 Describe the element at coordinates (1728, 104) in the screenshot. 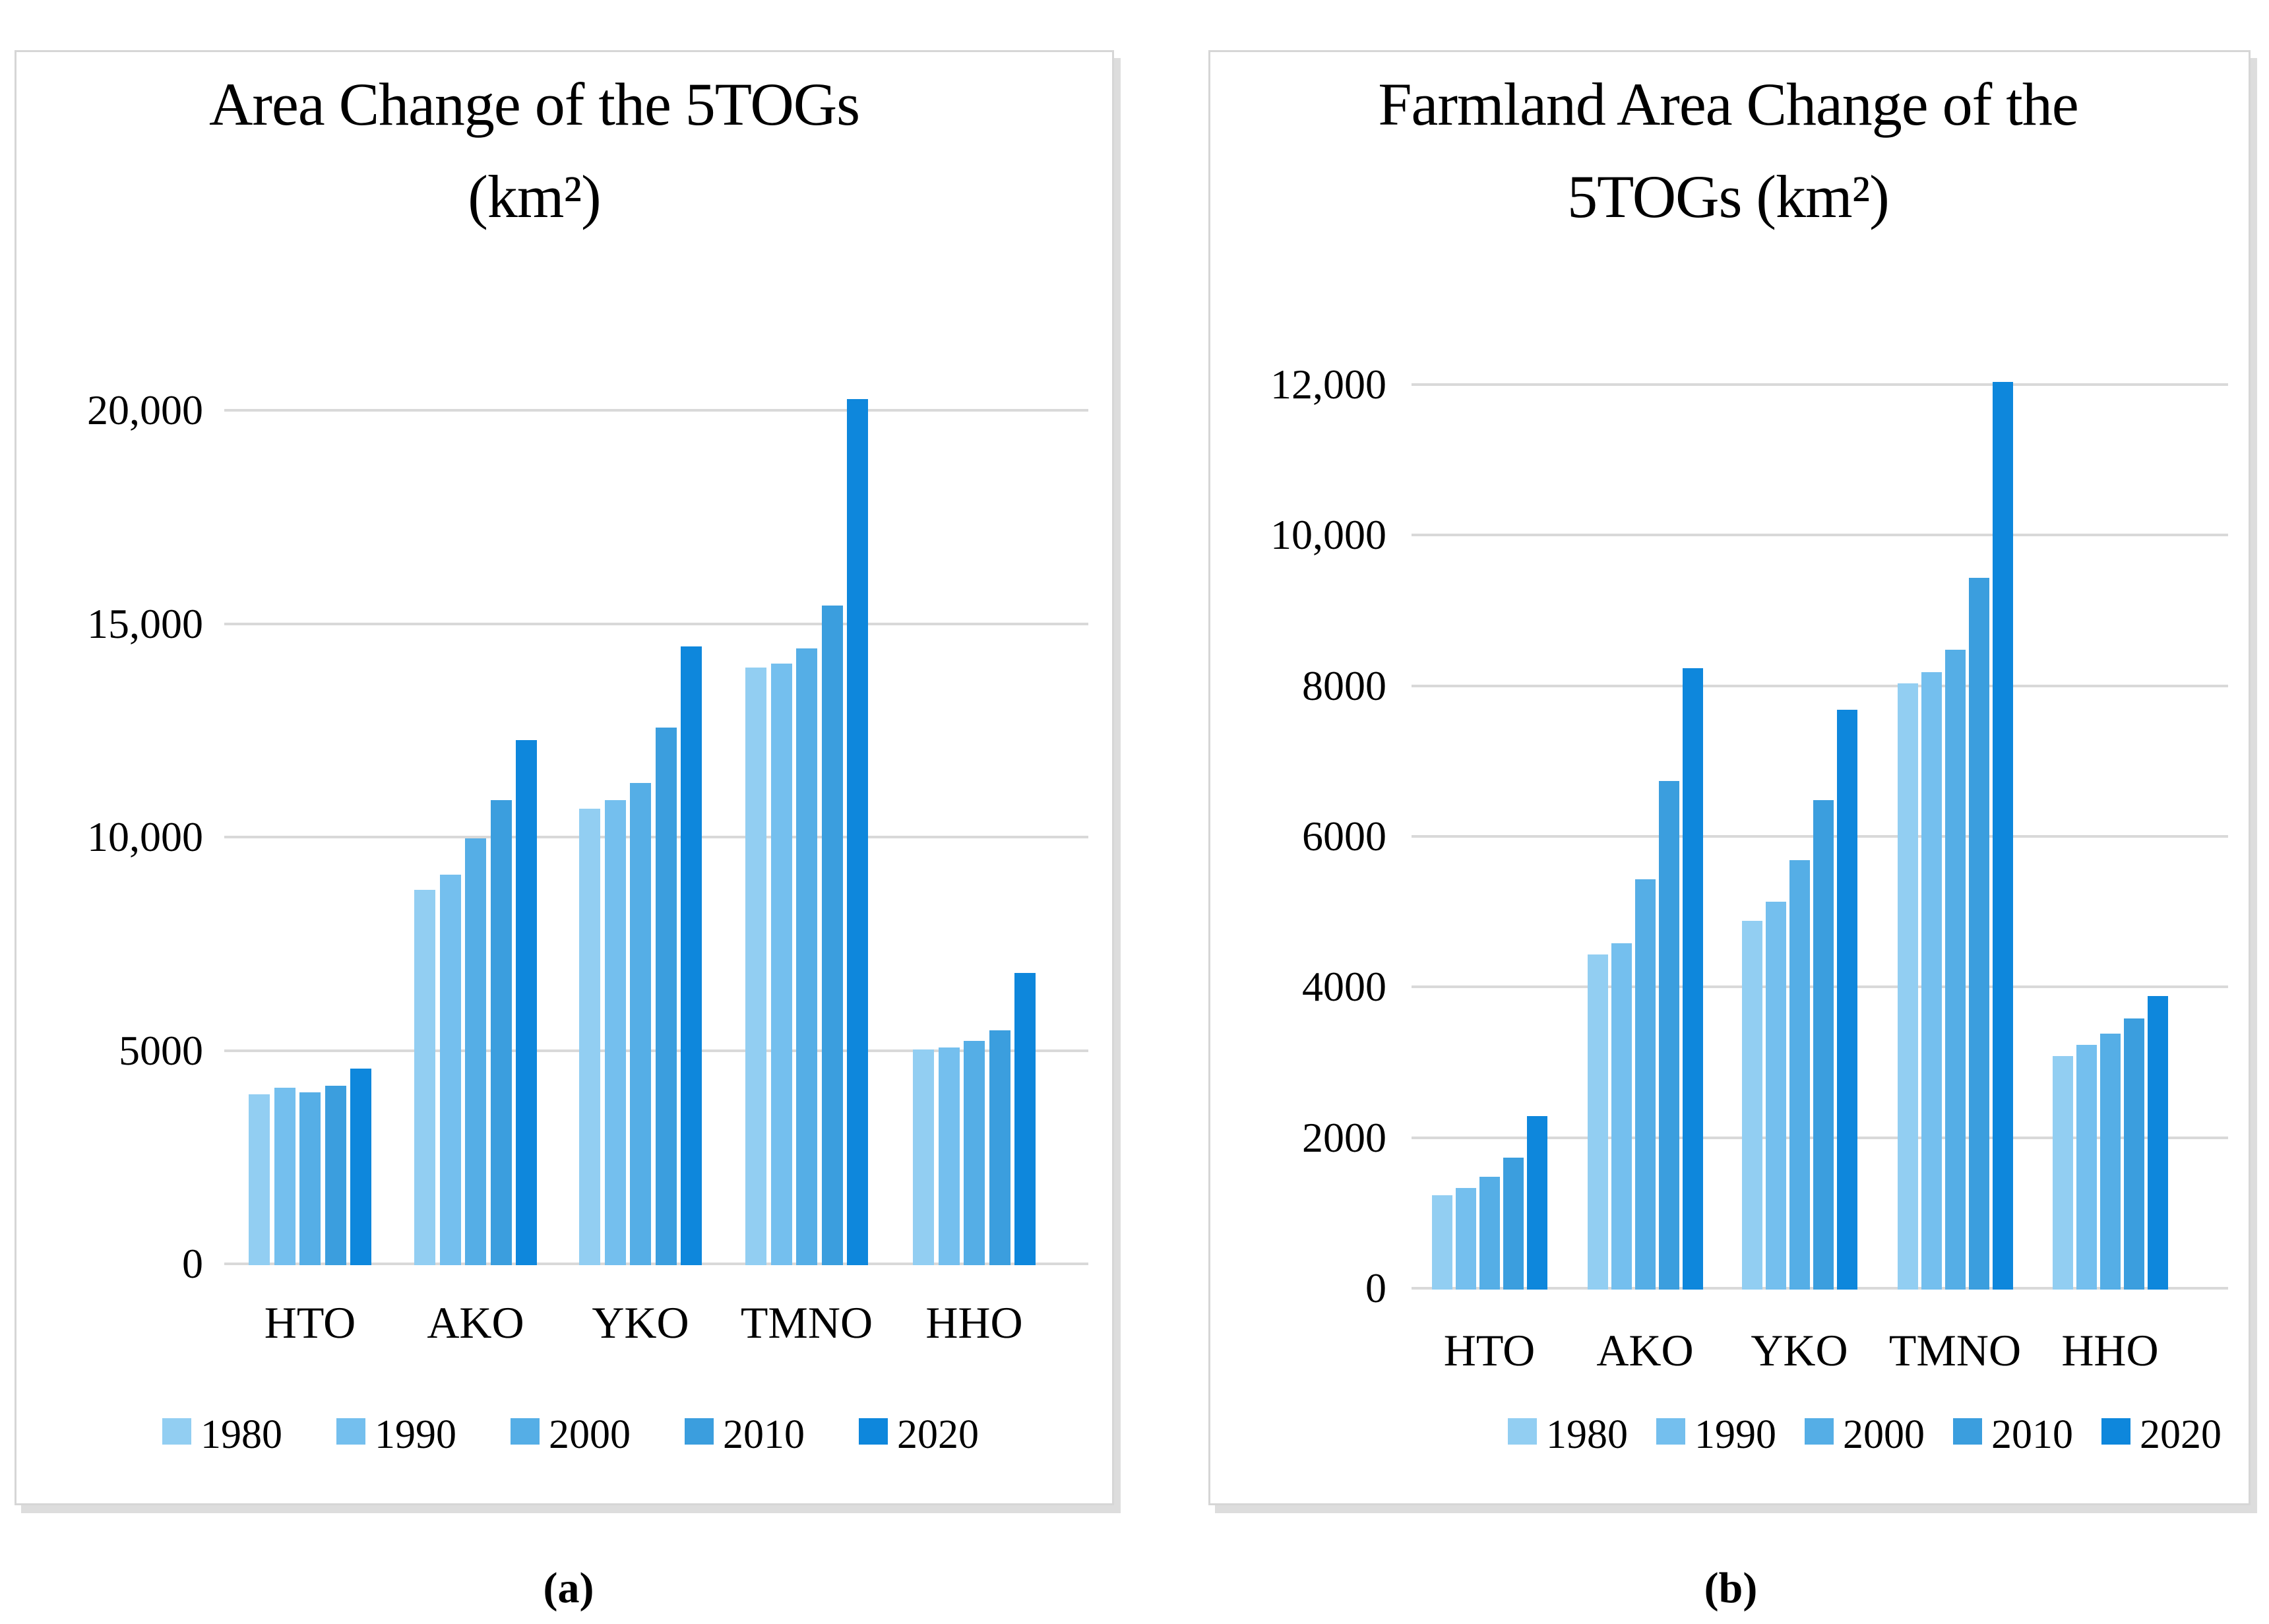

I see `chart-b-title-line1: Farmland Area Change of the` at that location.